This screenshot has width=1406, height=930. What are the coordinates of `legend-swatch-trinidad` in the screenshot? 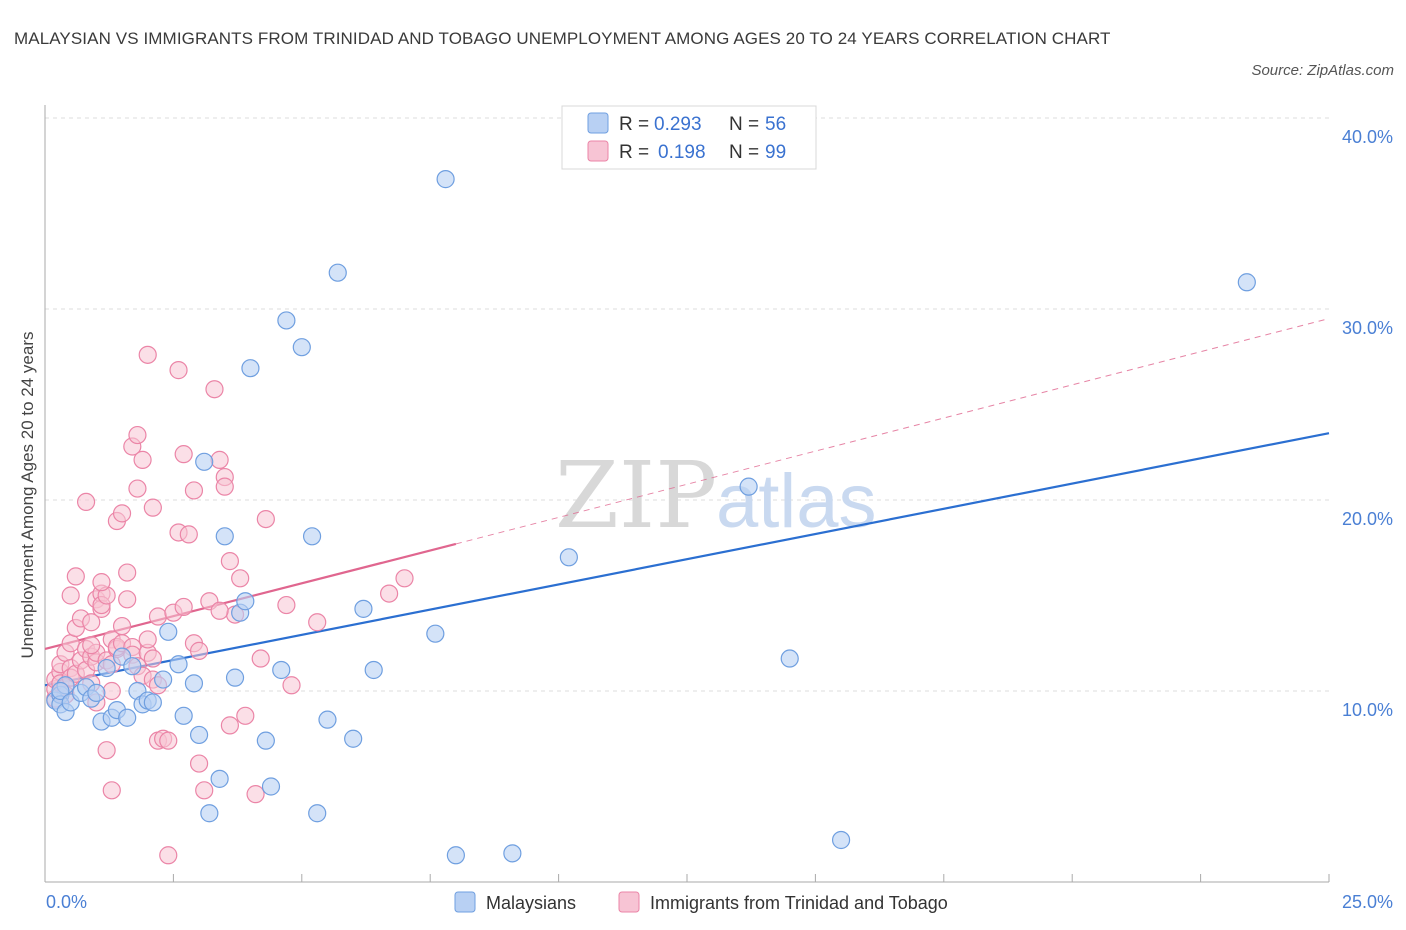 It's located at (598, 151).